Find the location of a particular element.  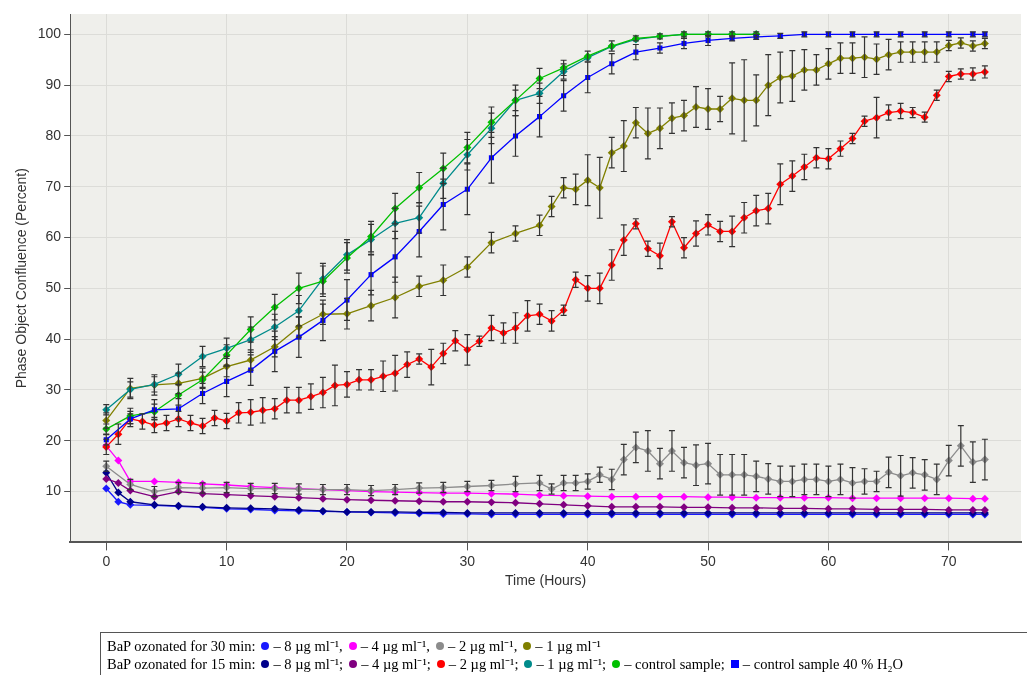

legend-label: – 1 µg ml⁻¹; is located at coordinates (571, 664).